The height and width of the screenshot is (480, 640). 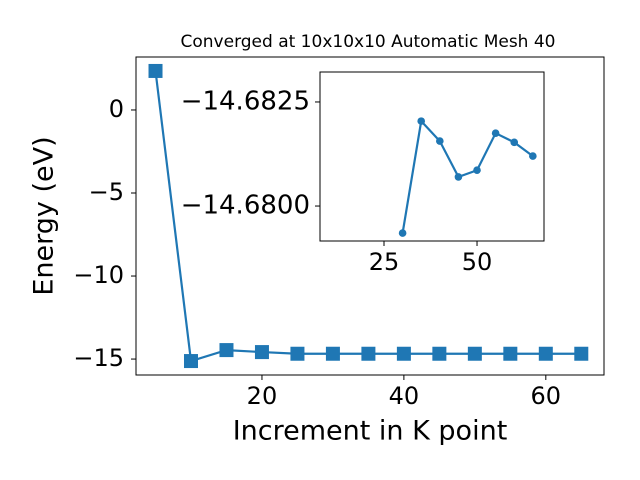 I want to click on y-axis-label: Energy (eV), so click(x=44, y=215).